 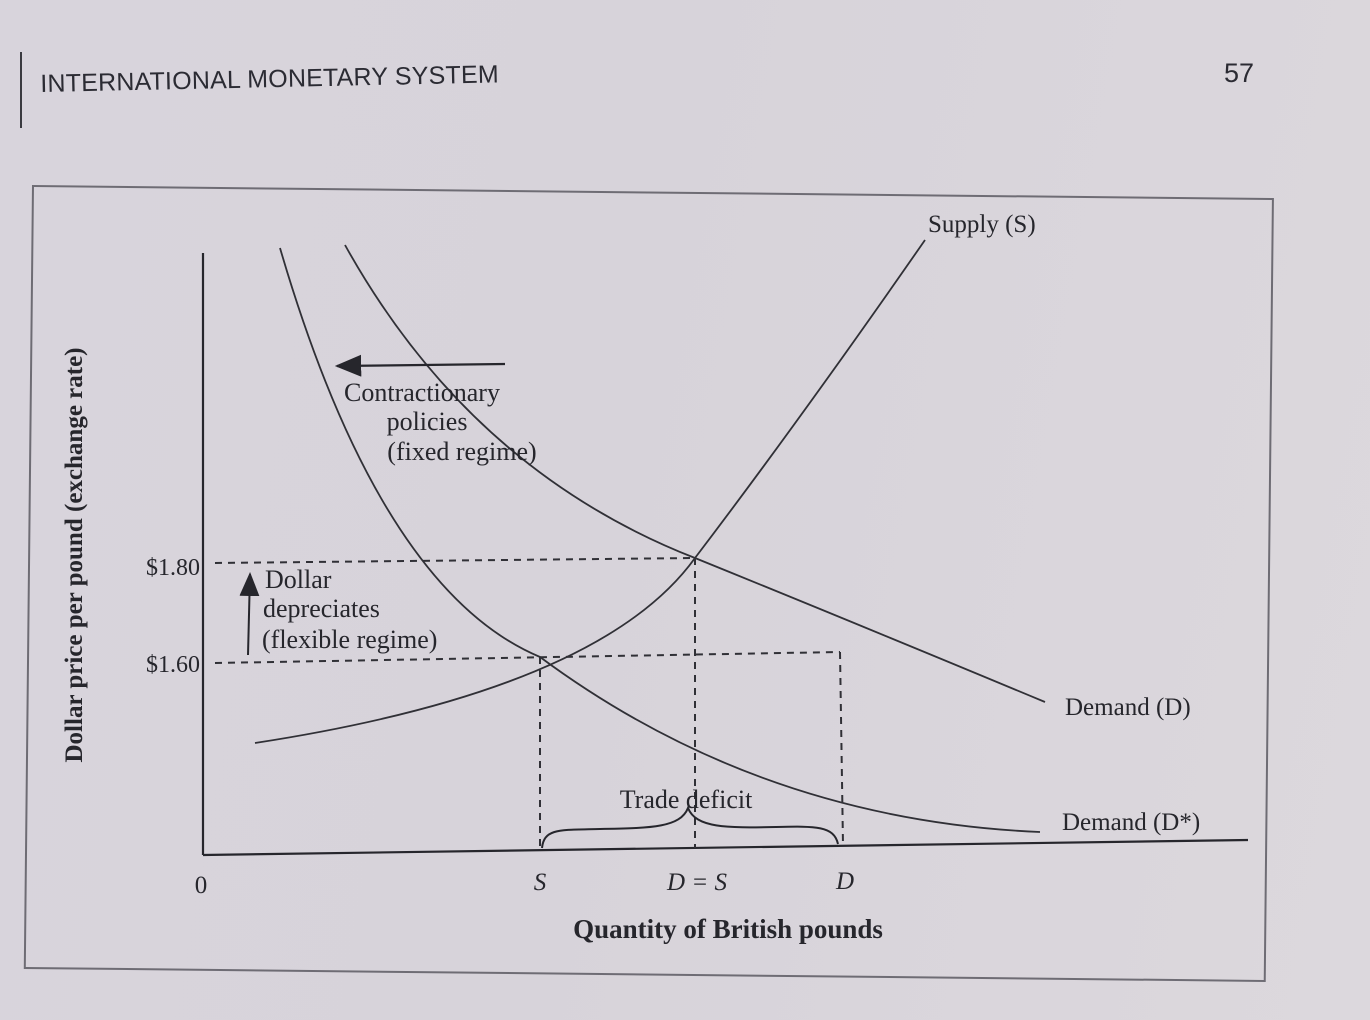 I want to click on x-tick-s: S, so click(x=540, y=882).